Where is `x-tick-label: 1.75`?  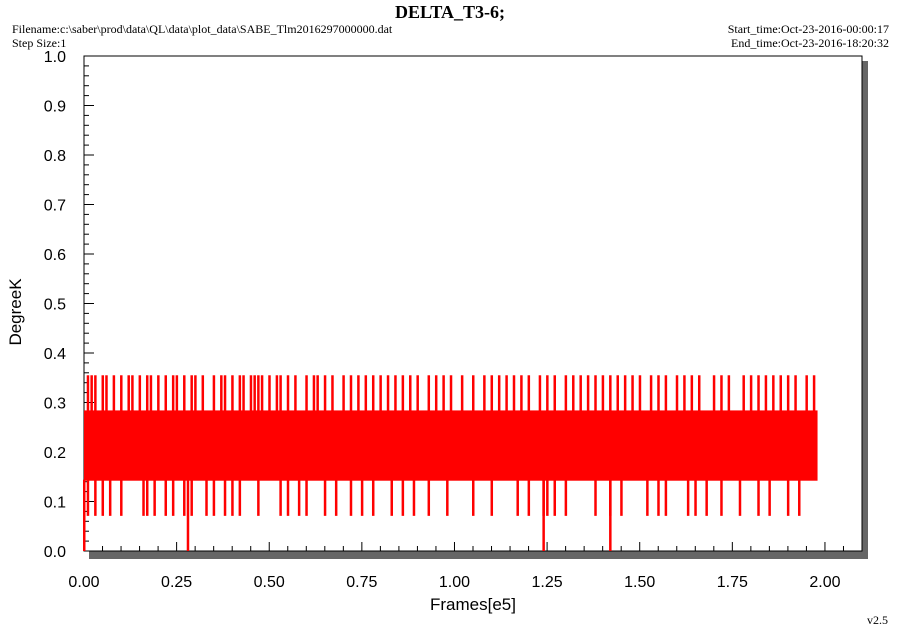
x-tick-label: 1.75 is located at coordinates (732, 582).